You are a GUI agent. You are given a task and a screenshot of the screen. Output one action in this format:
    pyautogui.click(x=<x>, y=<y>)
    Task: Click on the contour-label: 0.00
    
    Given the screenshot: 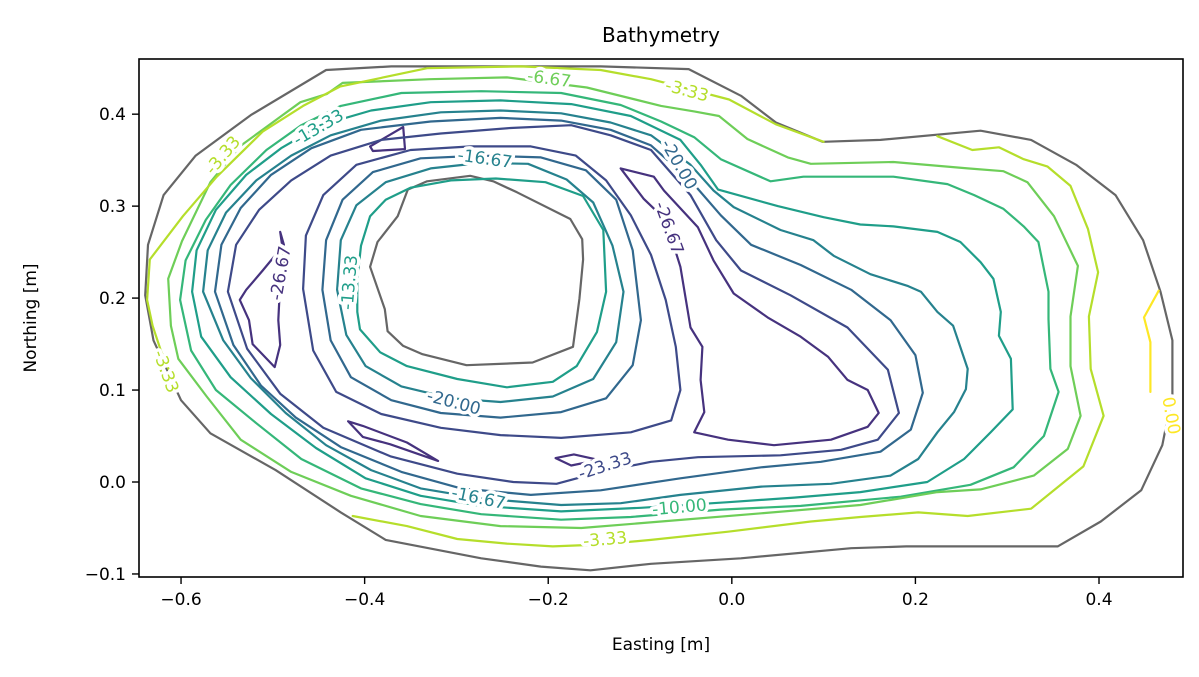 What is the action you would take?
    pyautogui.click(x=1170, y=415)
    